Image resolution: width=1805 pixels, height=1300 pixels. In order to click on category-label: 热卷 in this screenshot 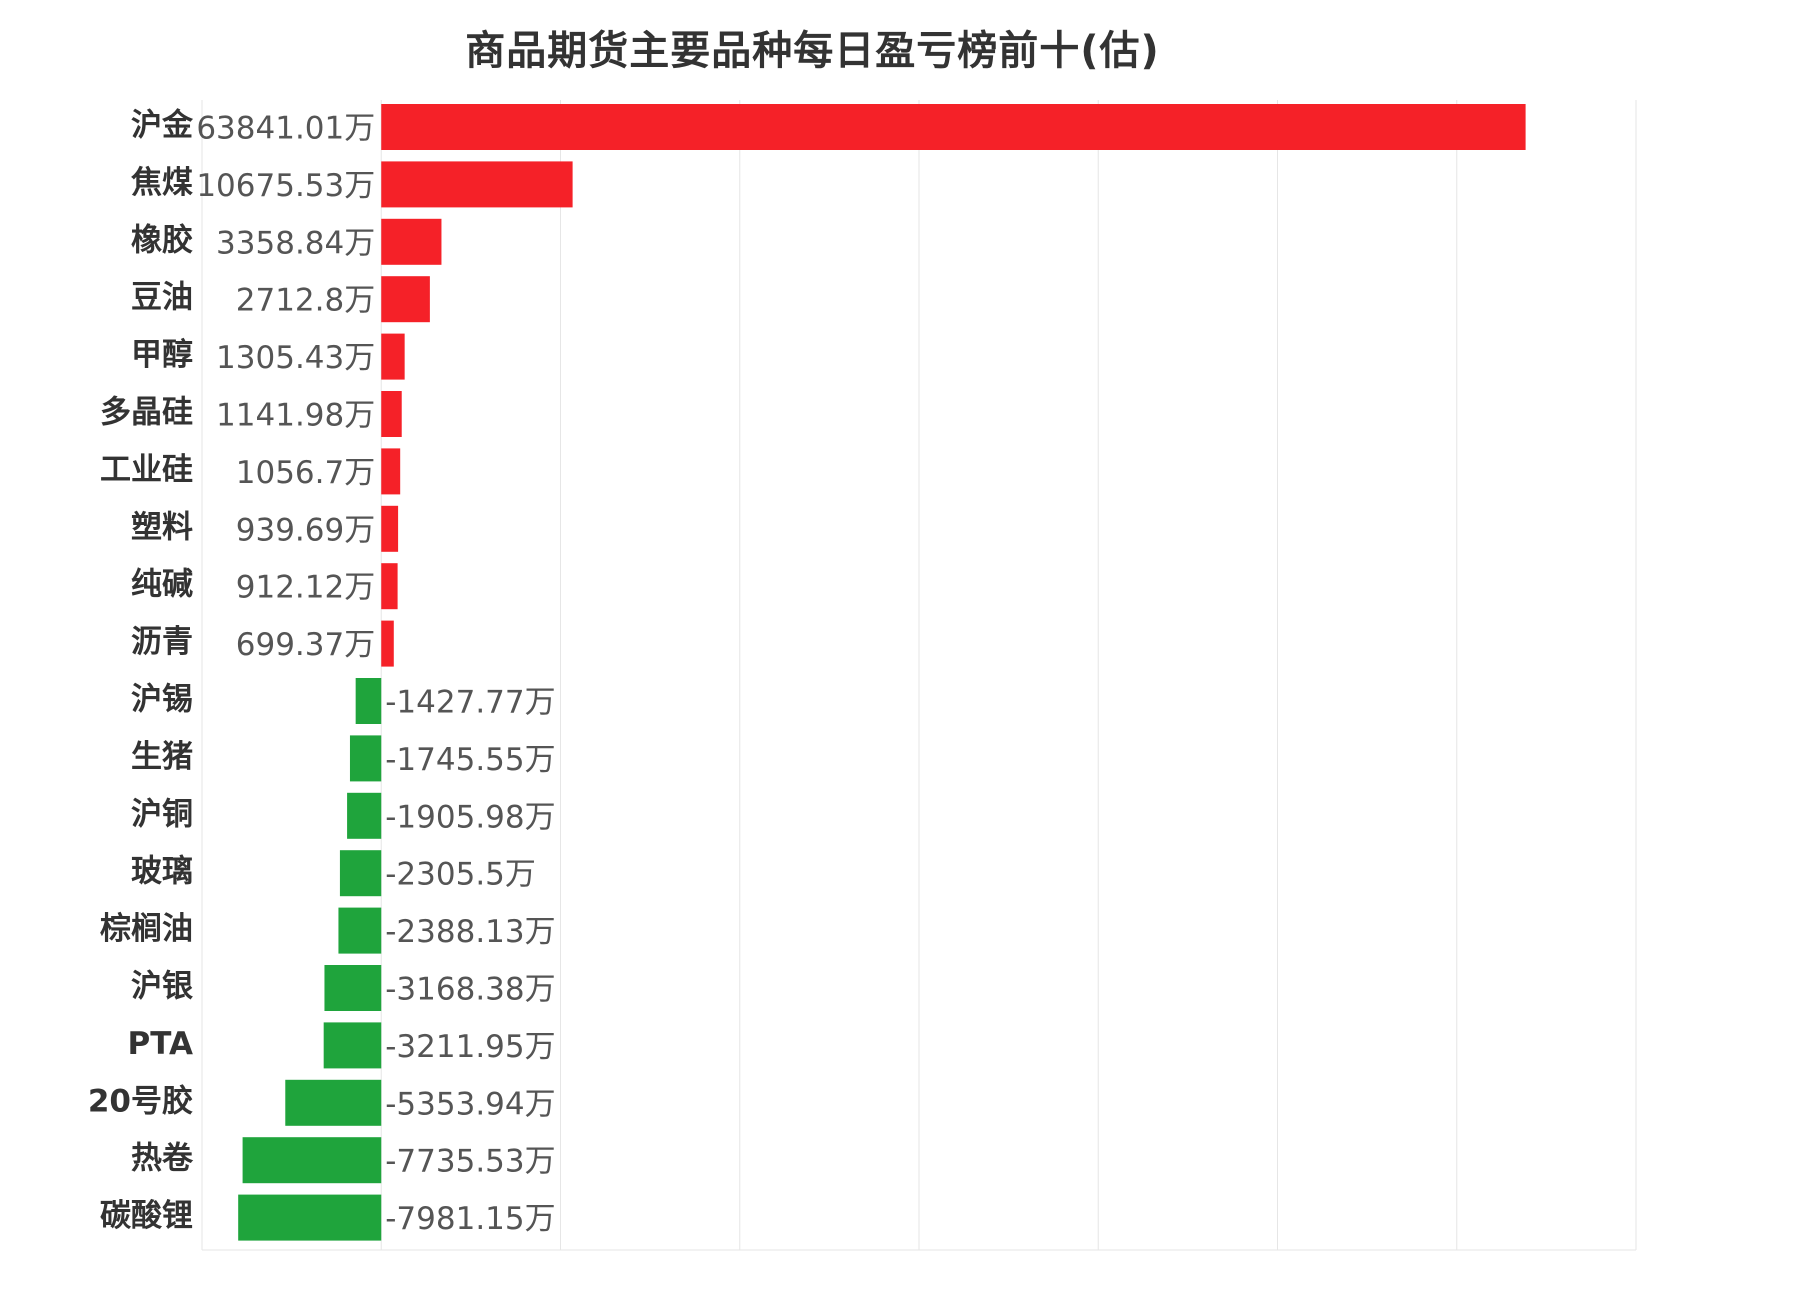, I will do `click(162, 1159)`.